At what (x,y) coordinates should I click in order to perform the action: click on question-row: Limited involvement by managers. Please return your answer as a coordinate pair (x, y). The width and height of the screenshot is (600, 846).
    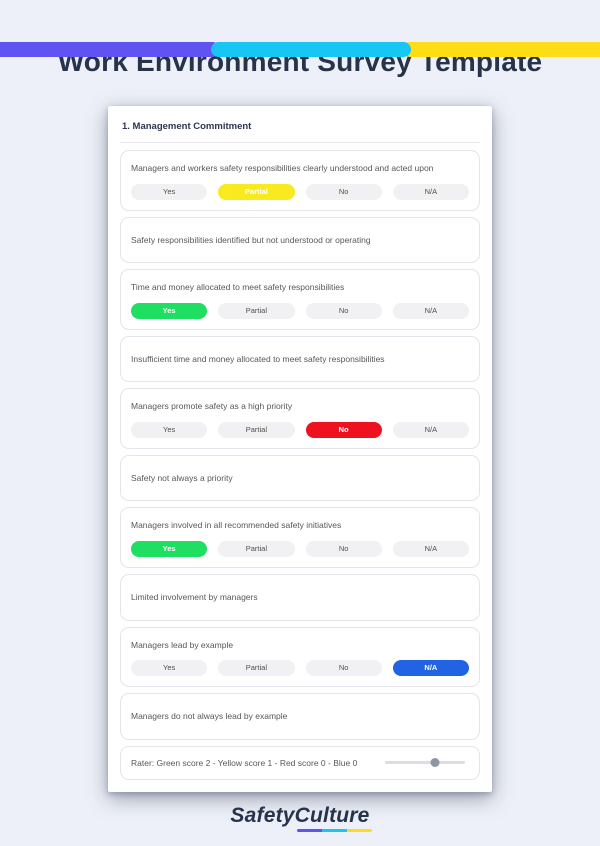
    Looking at the image, I should click on (300, 597).